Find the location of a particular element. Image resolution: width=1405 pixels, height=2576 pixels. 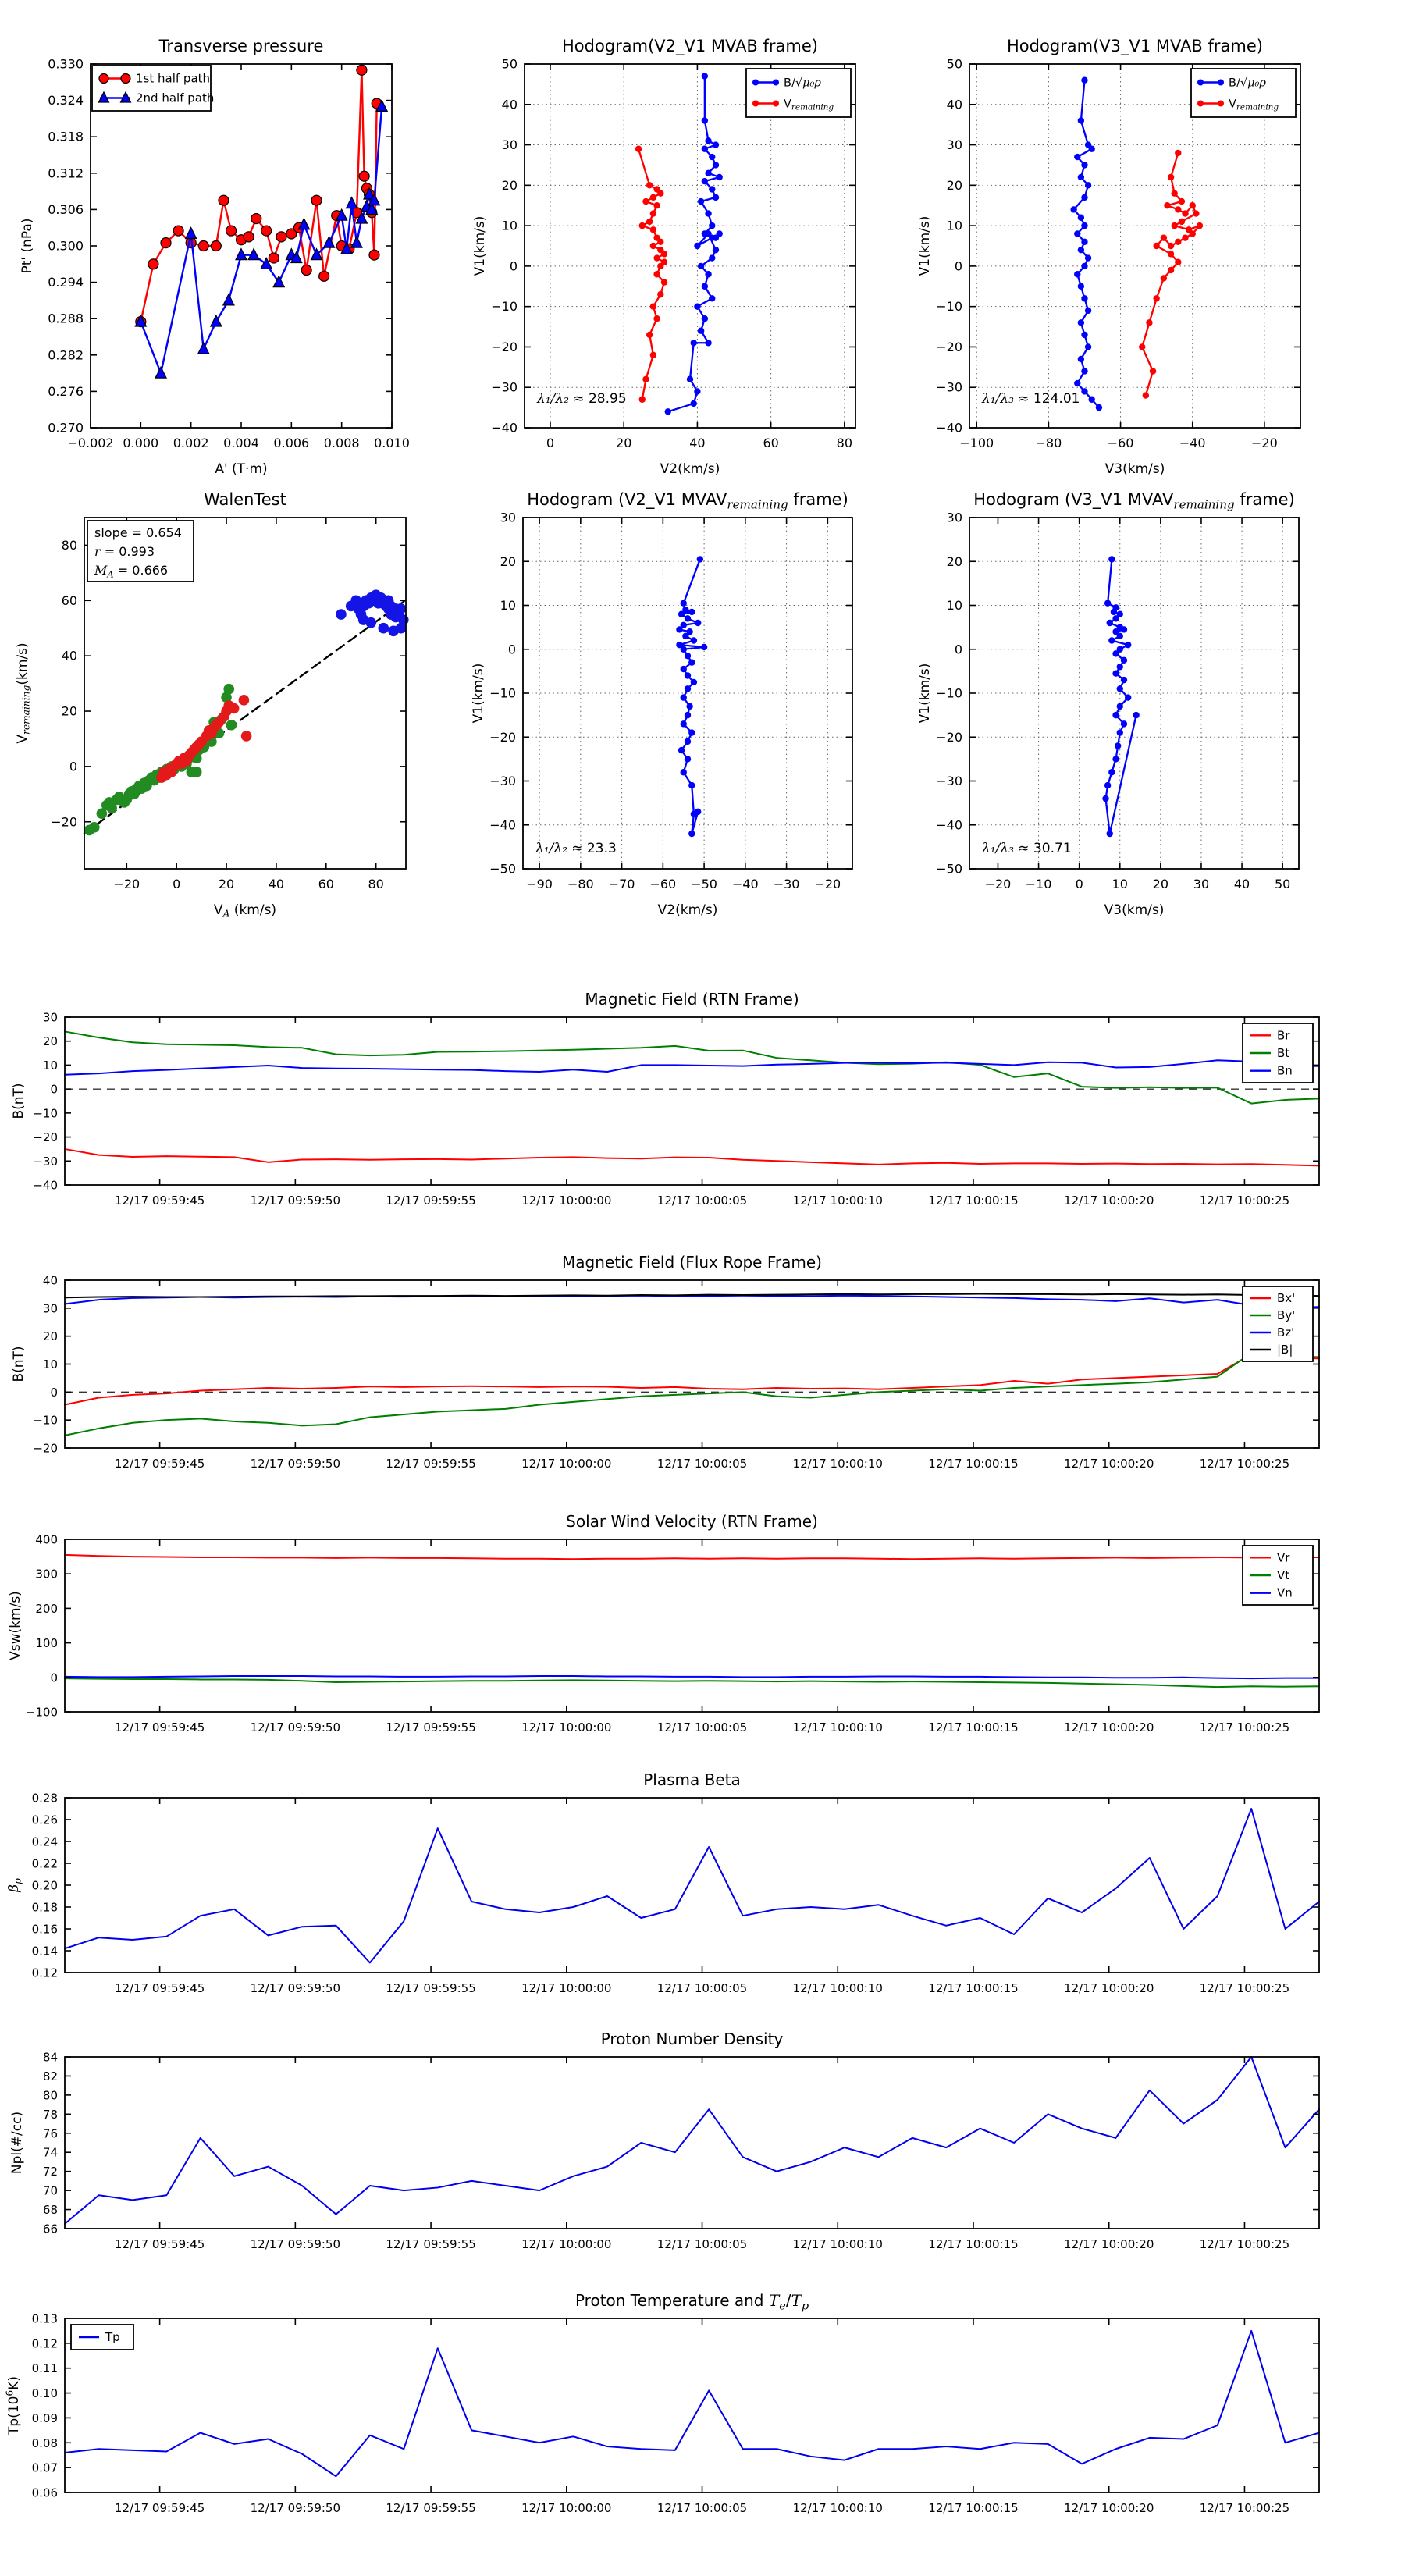

hodogram-v3v1-mvab-xlabel: V3(km/s) is located at coordinates (1135, 469).